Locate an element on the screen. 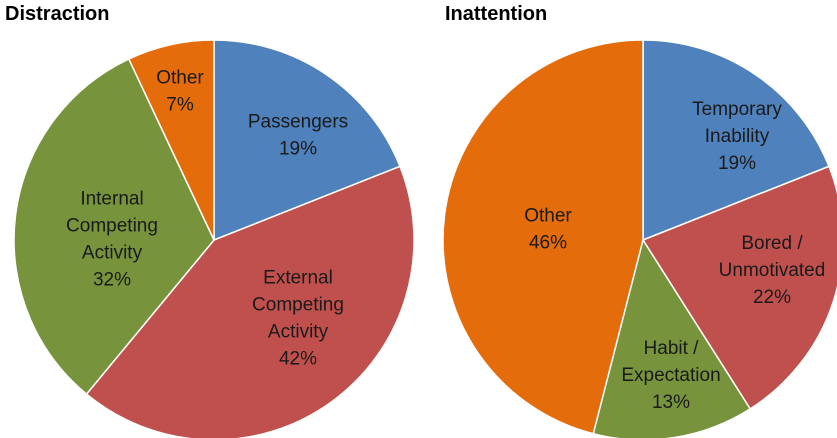 This screenshot has width=837, height=438. slice-label: Internal Competing Activity is located at coordinates (112, 226).